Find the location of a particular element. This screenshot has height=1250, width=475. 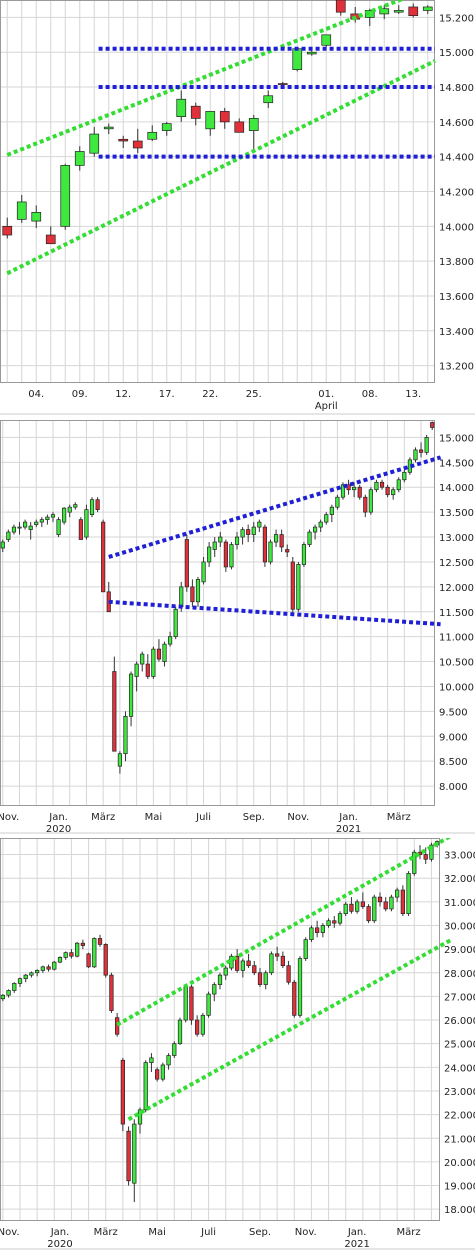

y-tick-label: 8.000 is located at coordinates (453, 787).